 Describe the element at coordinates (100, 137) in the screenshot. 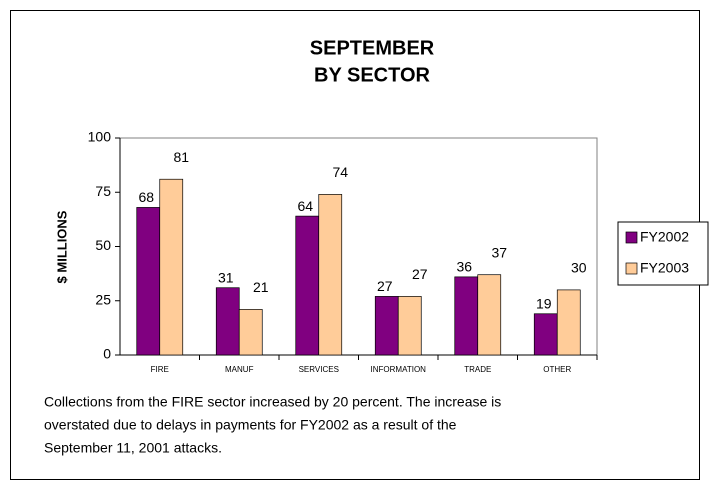

I see `y-tick-label: 100` at that location.